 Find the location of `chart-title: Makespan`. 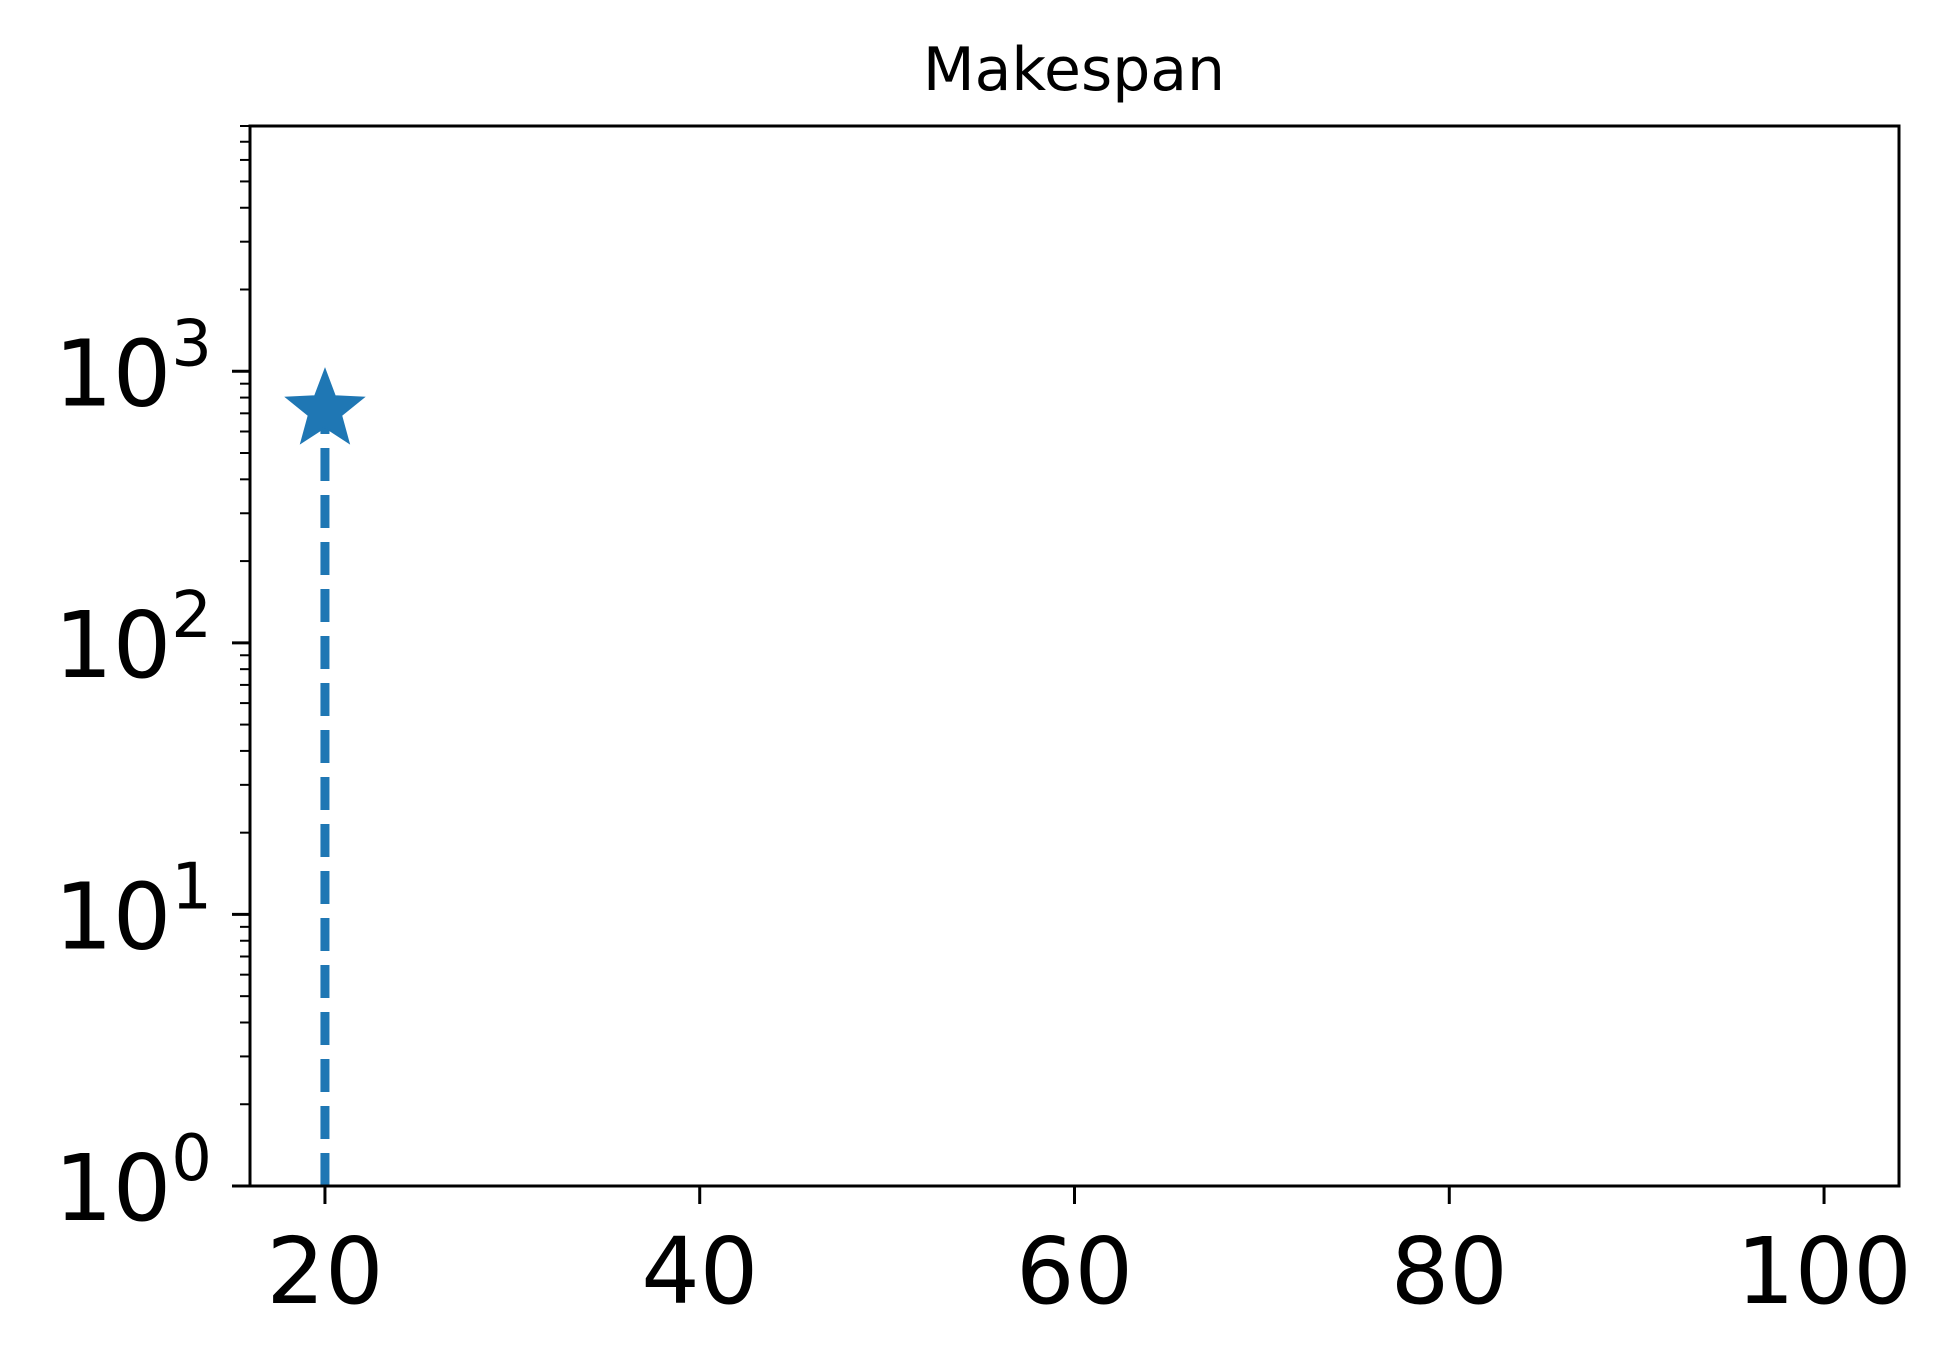

chart-title: Makespan is located at coordinates (1074, 70).